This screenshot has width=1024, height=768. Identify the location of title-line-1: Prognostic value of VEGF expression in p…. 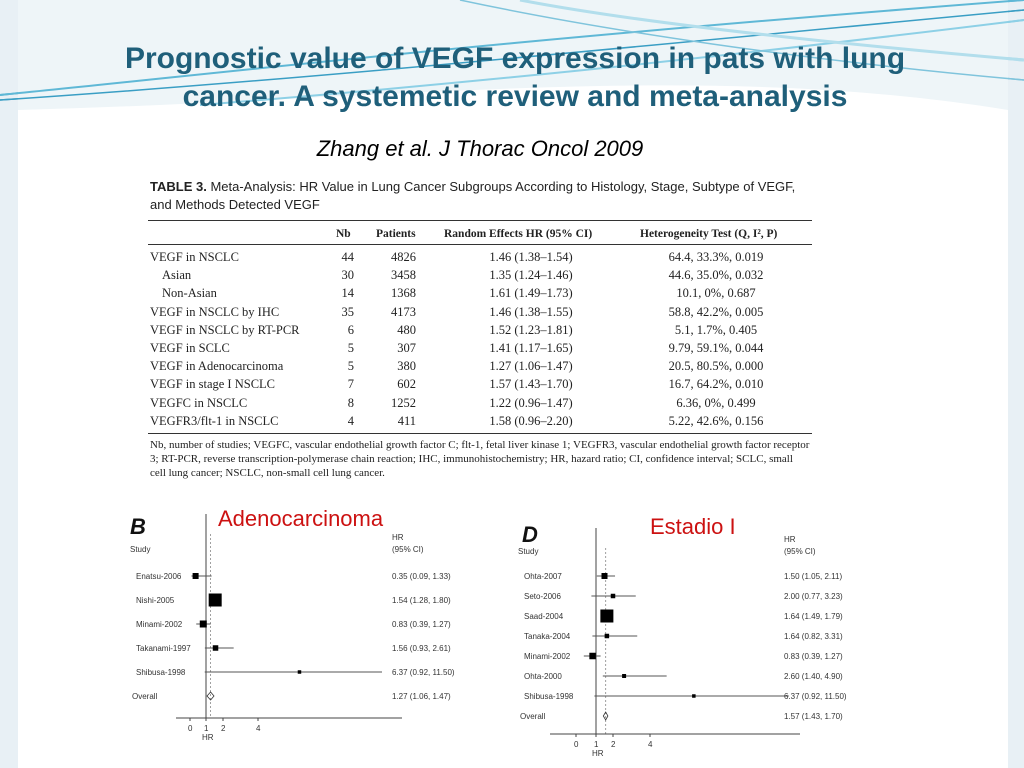
(515, 58).